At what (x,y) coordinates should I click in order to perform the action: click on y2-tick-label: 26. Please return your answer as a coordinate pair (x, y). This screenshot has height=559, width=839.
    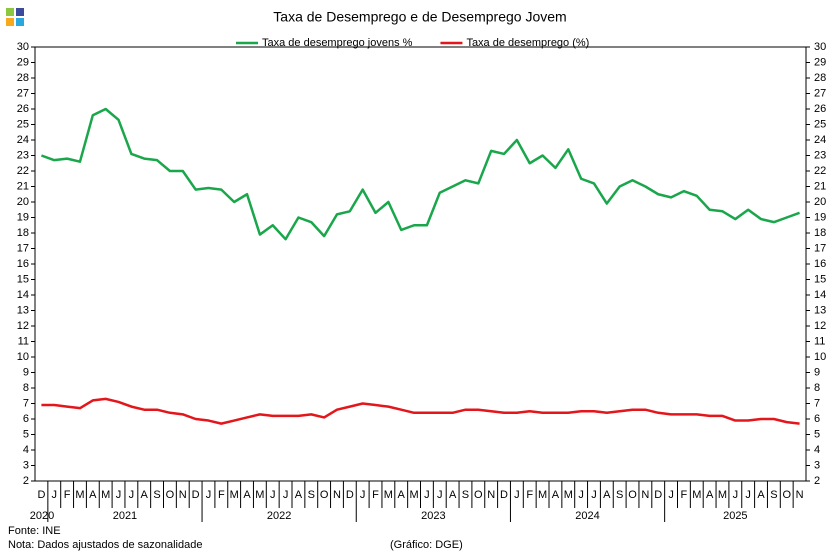
    Looking at the image, I should click on (820, 109).